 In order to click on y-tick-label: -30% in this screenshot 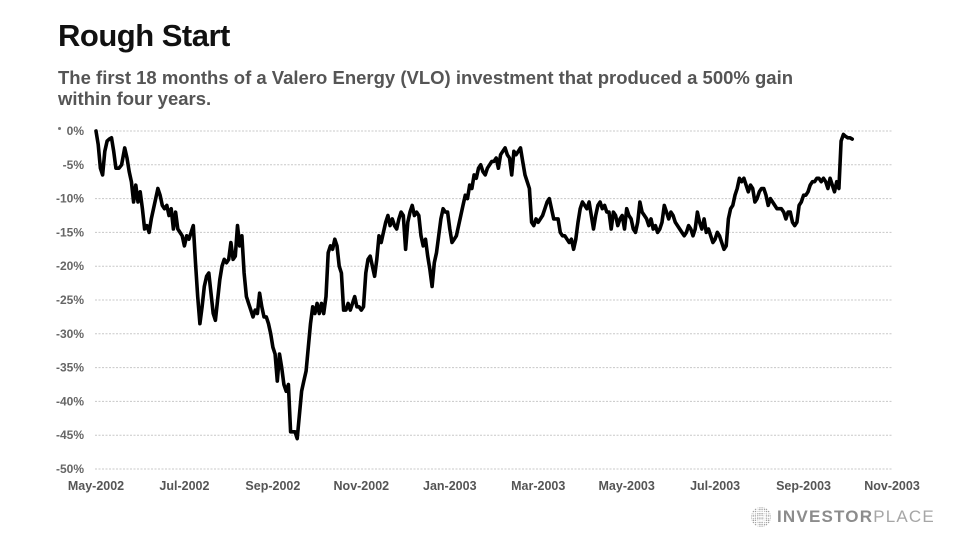, I will do `click(70, 334)`.